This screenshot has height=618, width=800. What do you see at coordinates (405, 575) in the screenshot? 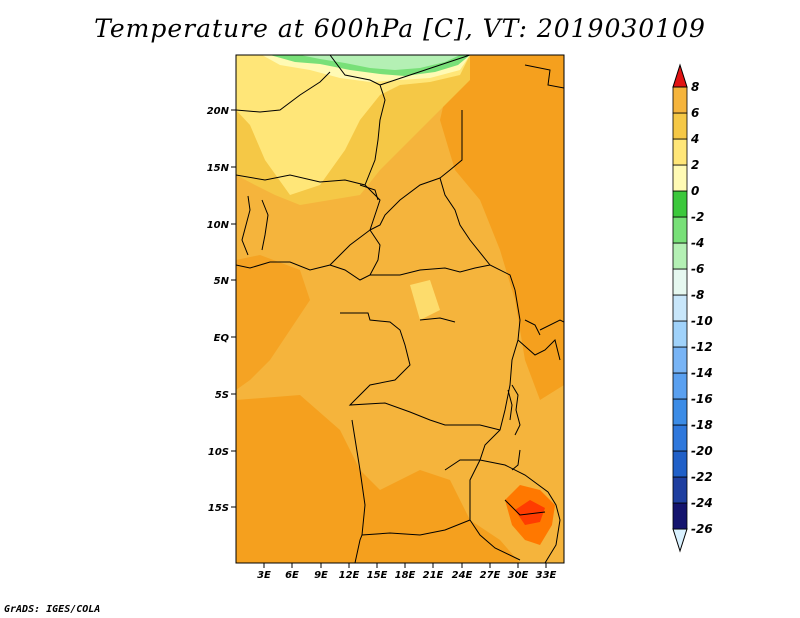
I see `lon-label: 18E` at bounding box center [405, 575].